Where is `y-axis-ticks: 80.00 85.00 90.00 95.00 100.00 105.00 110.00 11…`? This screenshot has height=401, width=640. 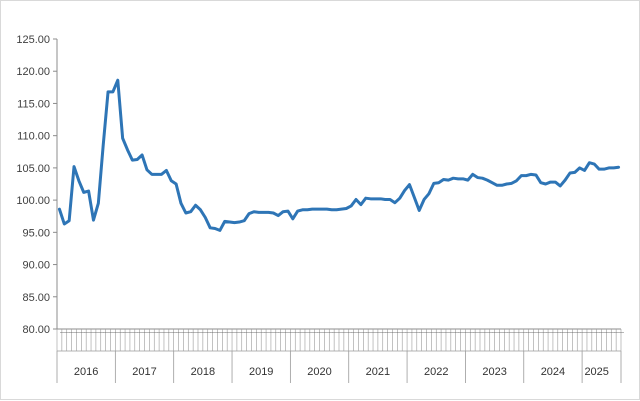 y-axis-ticks: 80.00 85.00 90.00 95.00 100.00 105.00 110.00 11… is located at coordinates (36, 185).